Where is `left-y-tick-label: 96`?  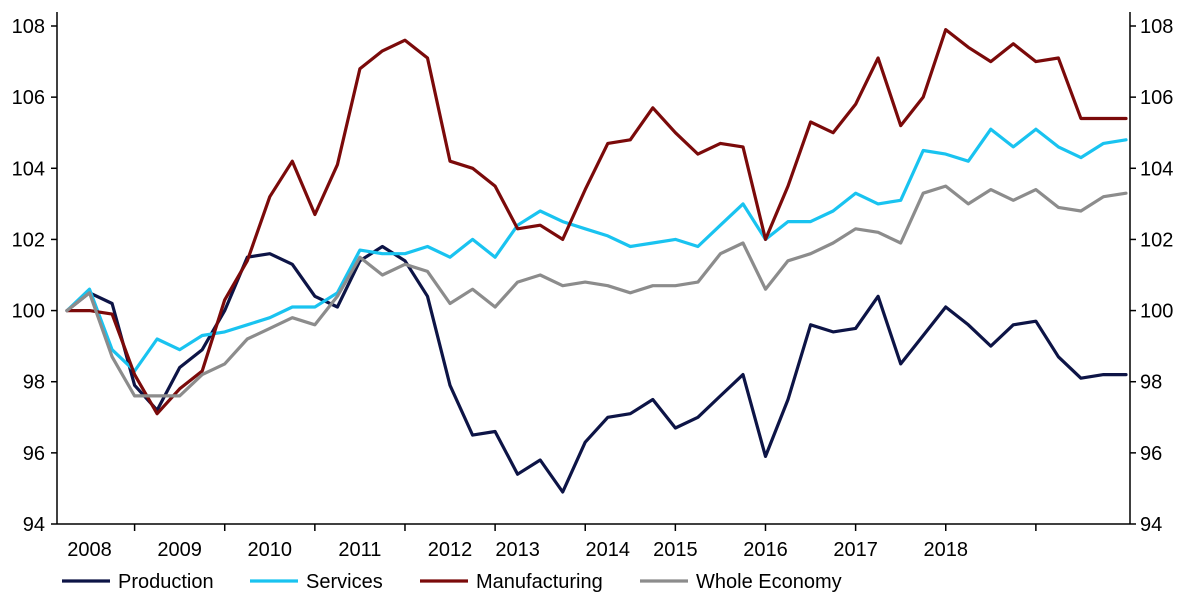
left-y-tick-label: 96 is located at coordinates (34, 454).